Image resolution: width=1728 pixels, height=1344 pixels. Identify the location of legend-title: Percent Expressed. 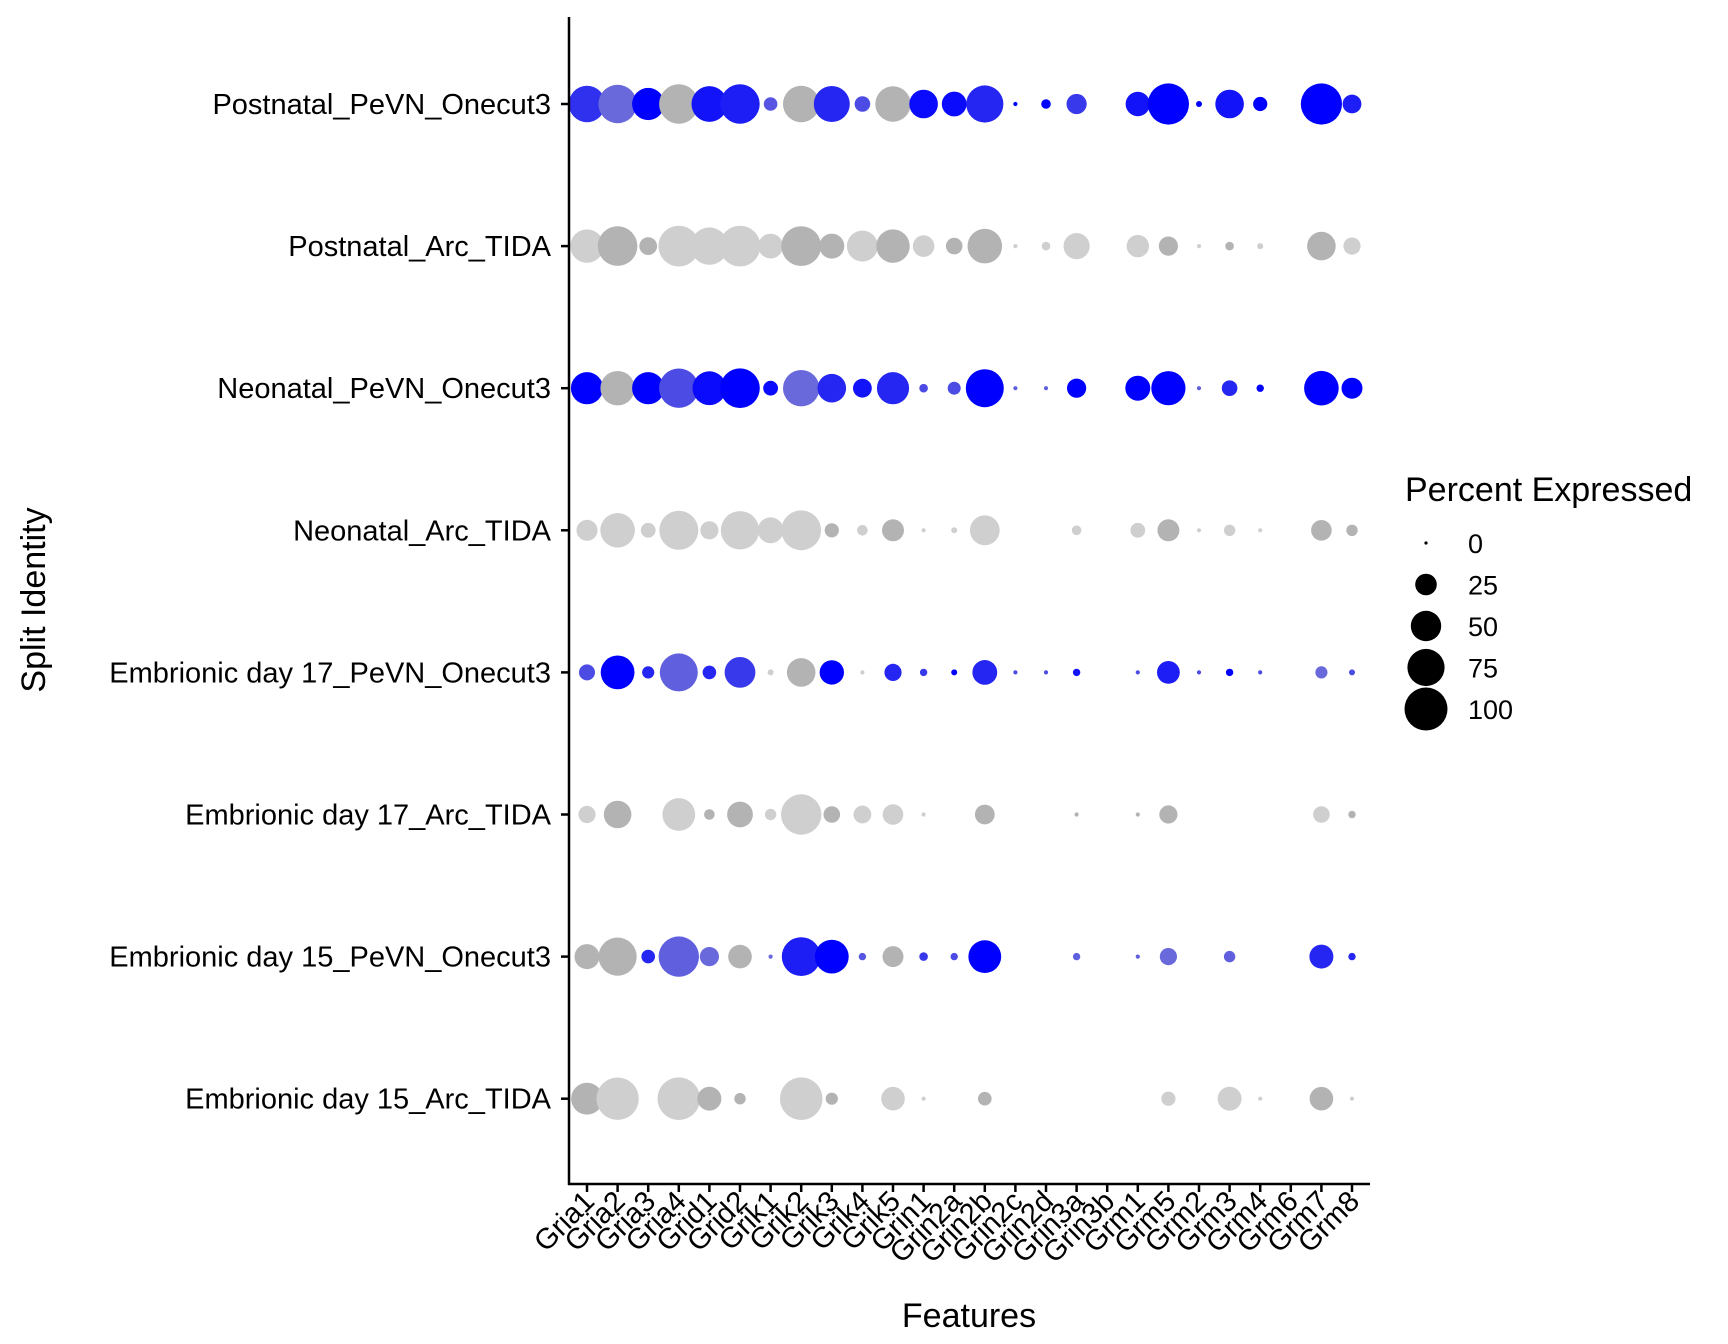
(1548, 490).